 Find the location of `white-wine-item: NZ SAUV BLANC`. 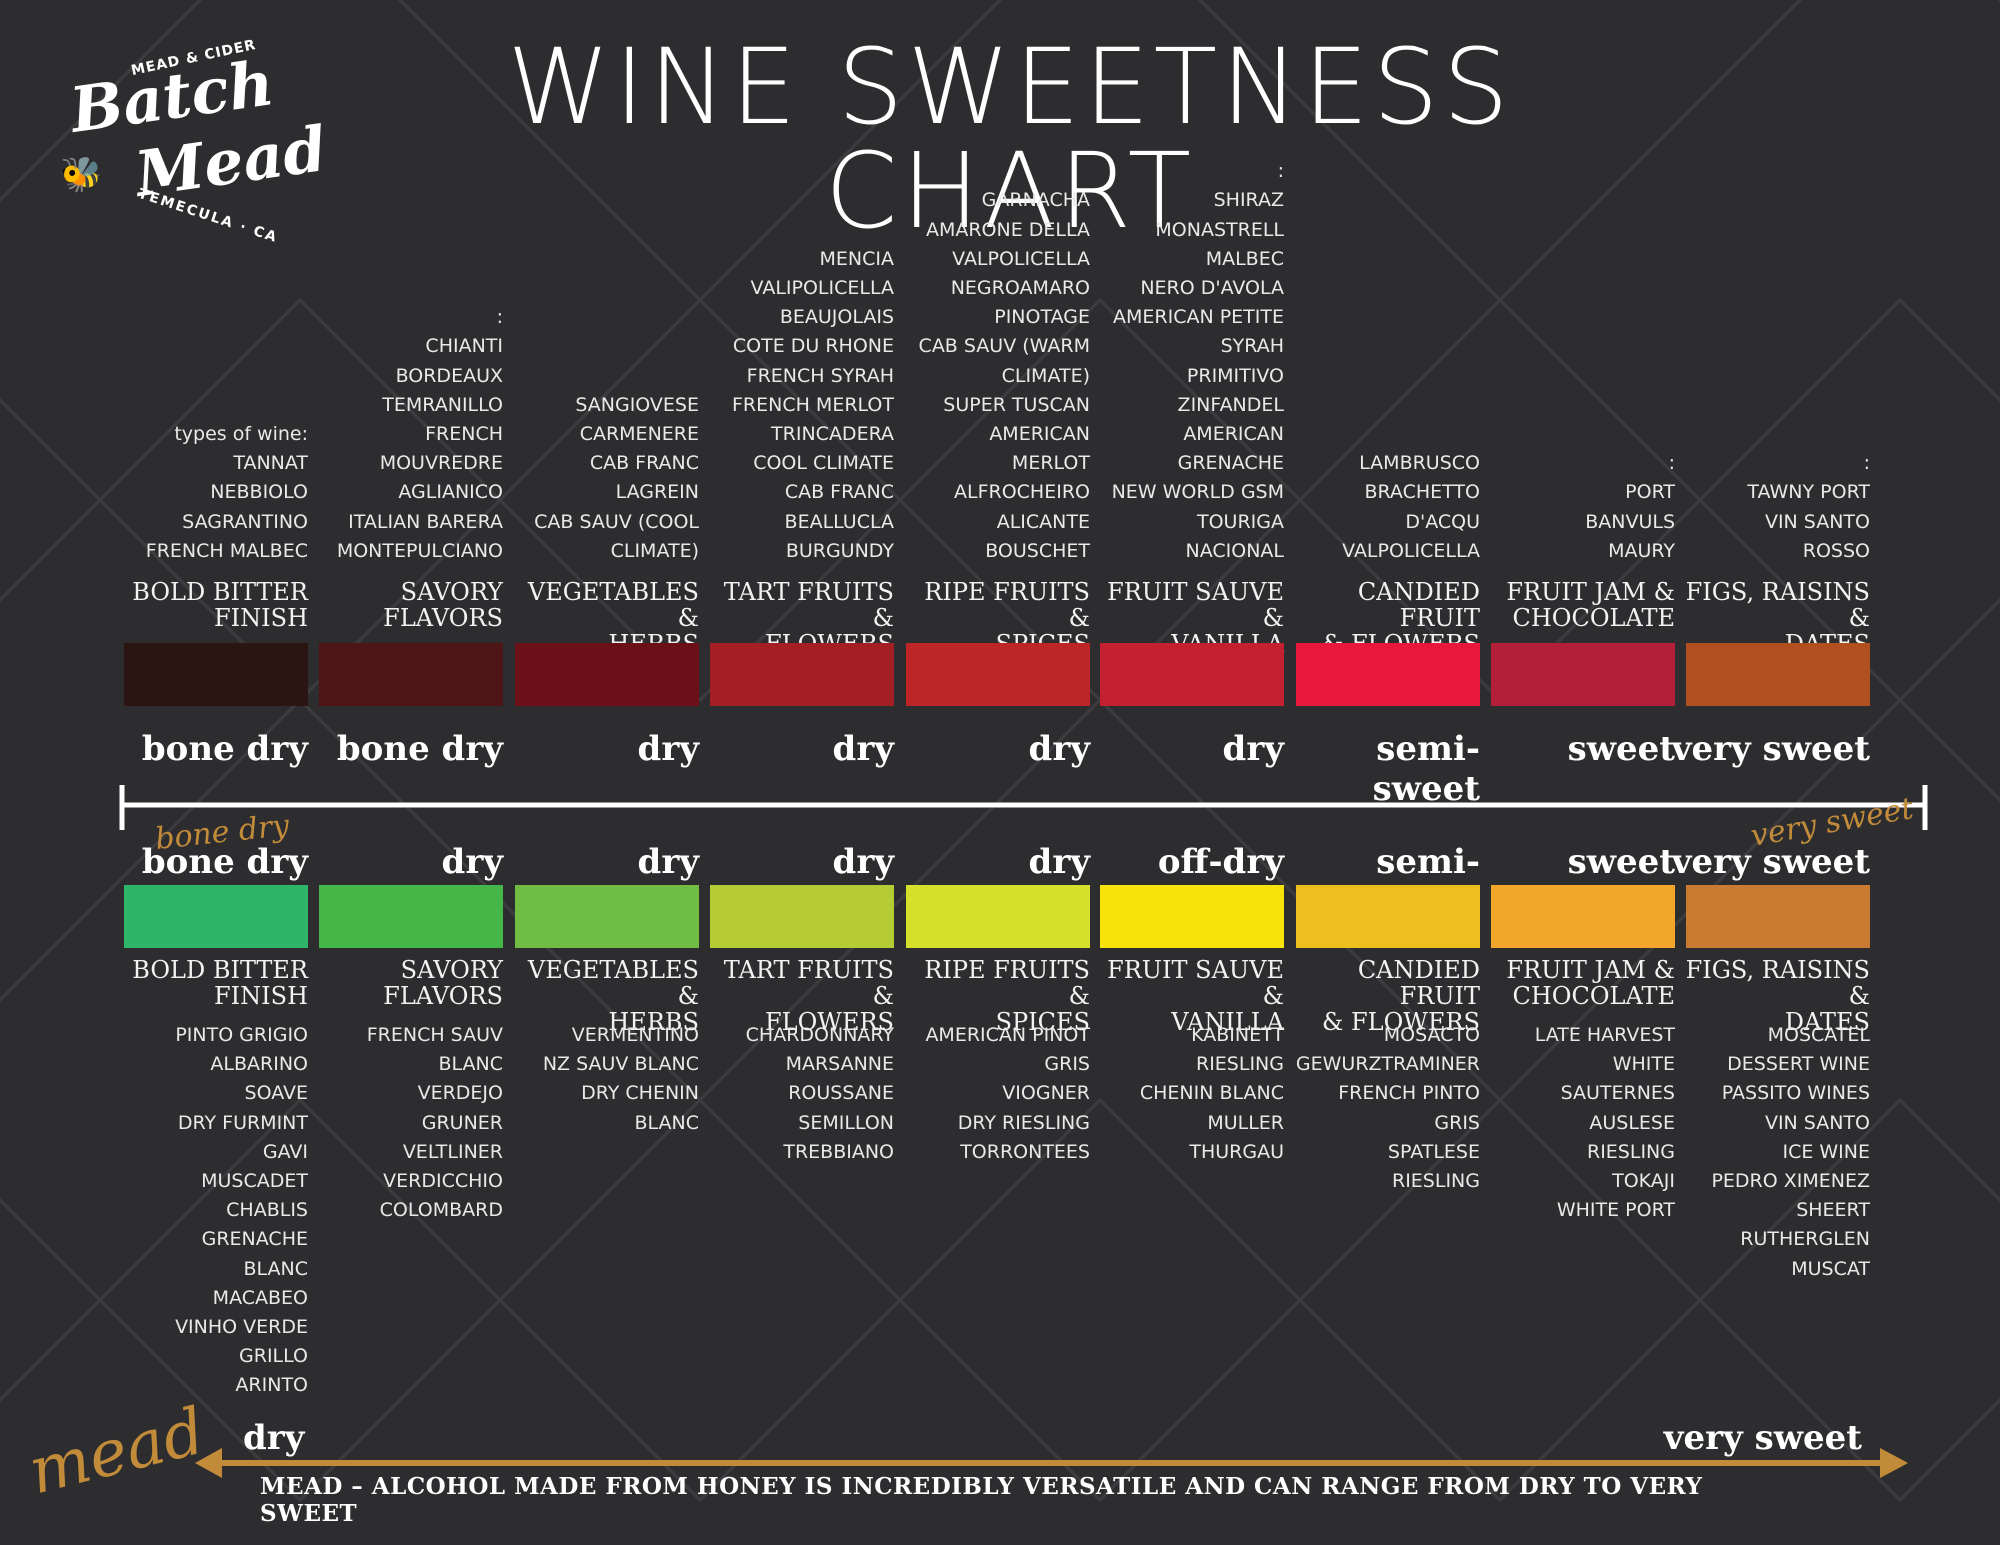

white-wine-item: NZ SAUV BLANC is located at coordinates (620, 1064).